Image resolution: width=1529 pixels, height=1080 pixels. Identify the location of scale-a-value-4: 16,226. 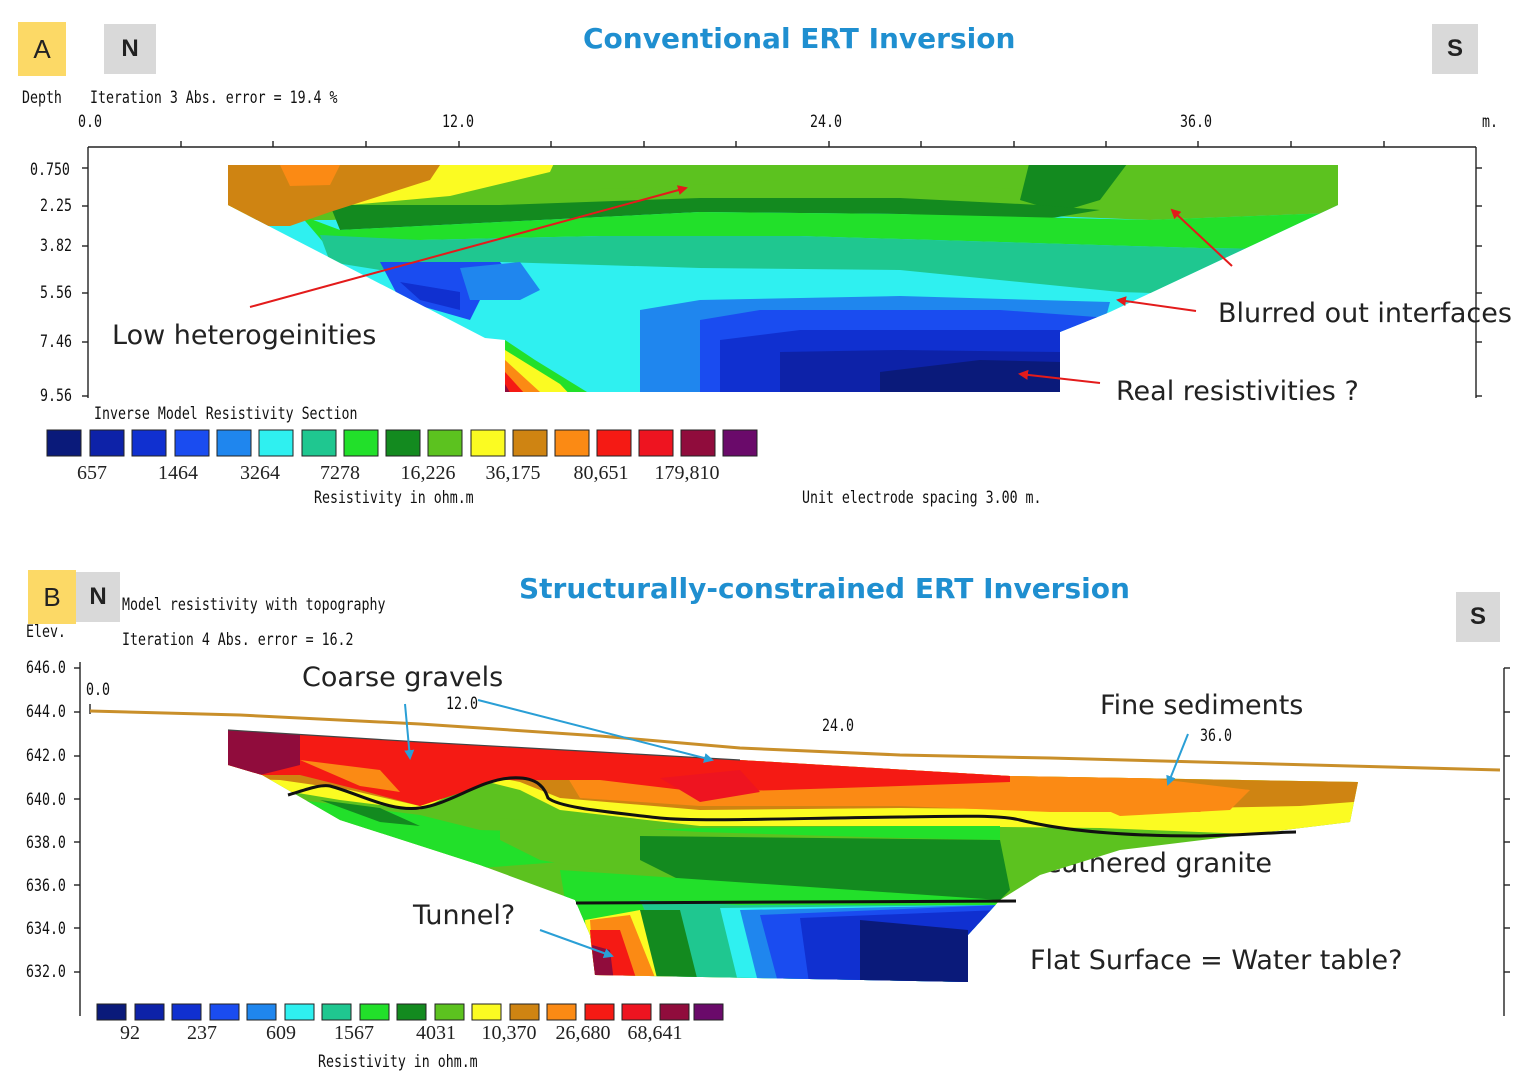
(428, 473).